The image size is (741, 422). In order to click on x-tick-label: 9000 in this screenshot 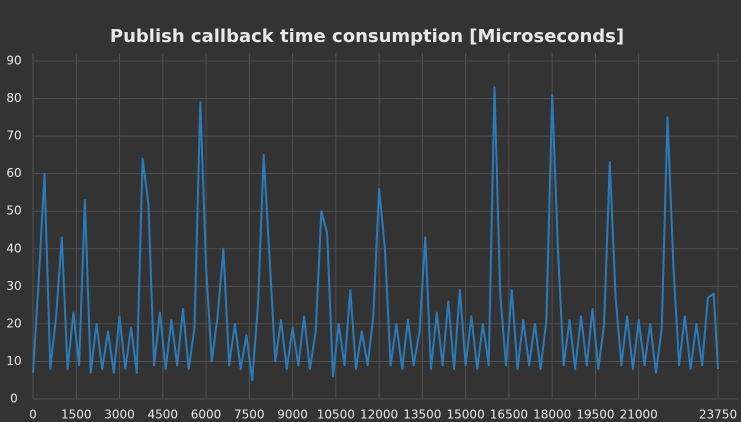, I will do `click(292, 415)`.